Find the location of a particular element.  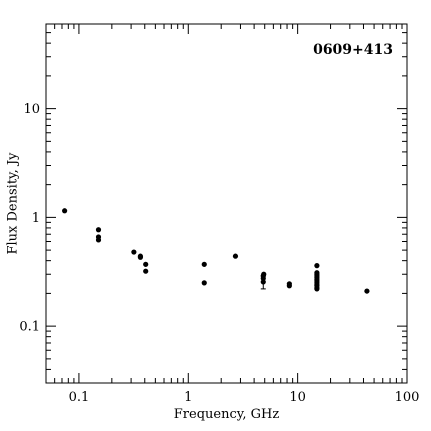

y-tick-label: 1 is located at coordinates (36, 218).